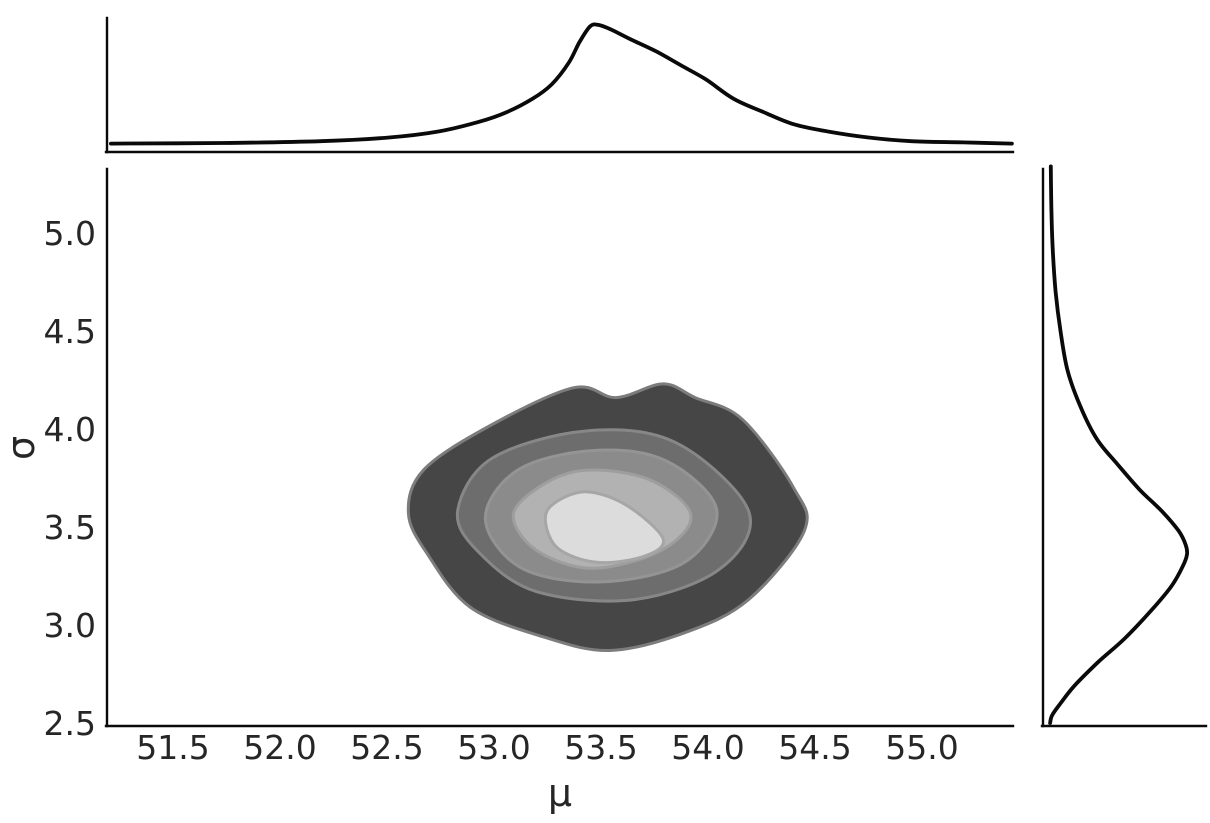  Describe the element at coordinates (921, 747) in the screenshot. I see `x-tick-label: 55.0` at that location.